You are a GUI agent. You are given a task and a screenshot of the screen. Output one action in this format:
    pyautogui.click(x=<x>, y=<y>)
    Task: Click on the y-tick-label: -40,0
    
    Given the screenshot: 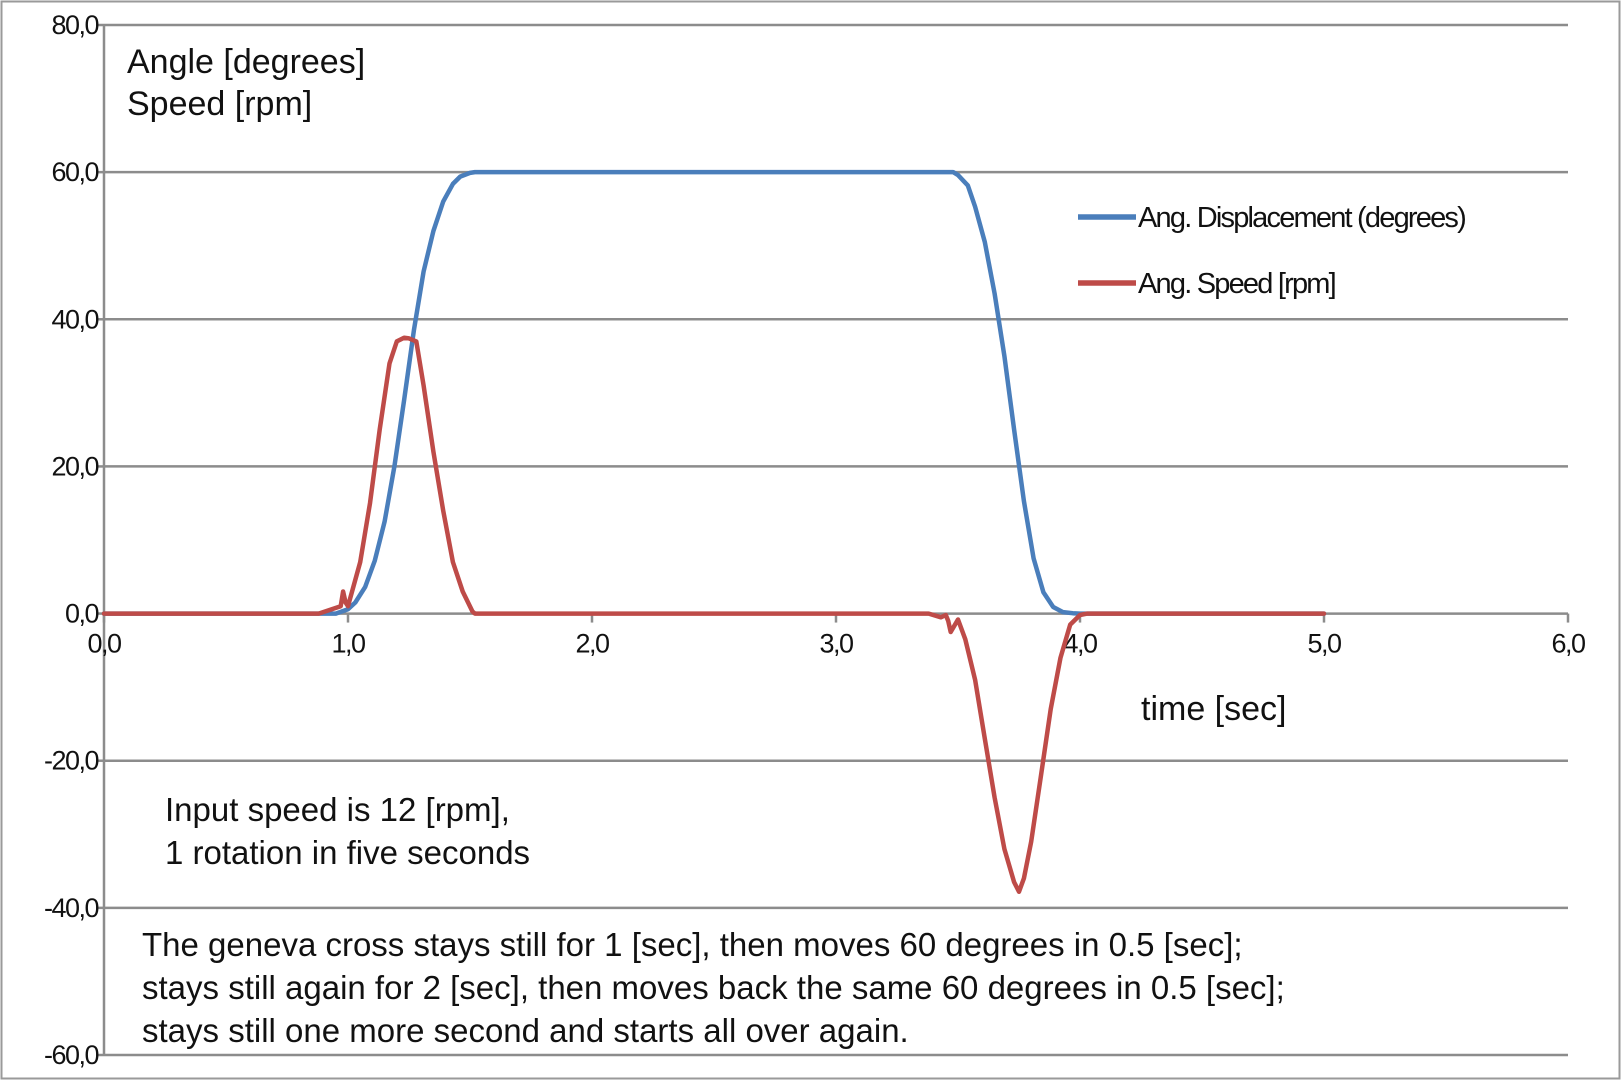 What is the action you would take?
    pyautogui.click(x=71, y=908)
    